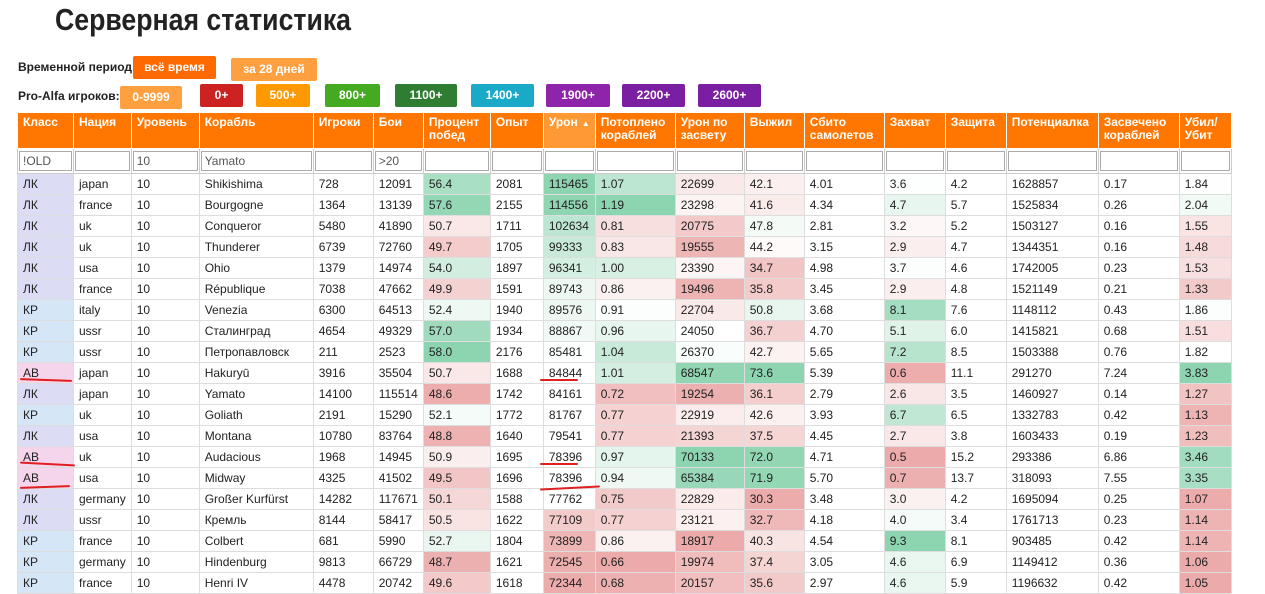  I want to click on table-cell: 1.33, so click(1205, 289).